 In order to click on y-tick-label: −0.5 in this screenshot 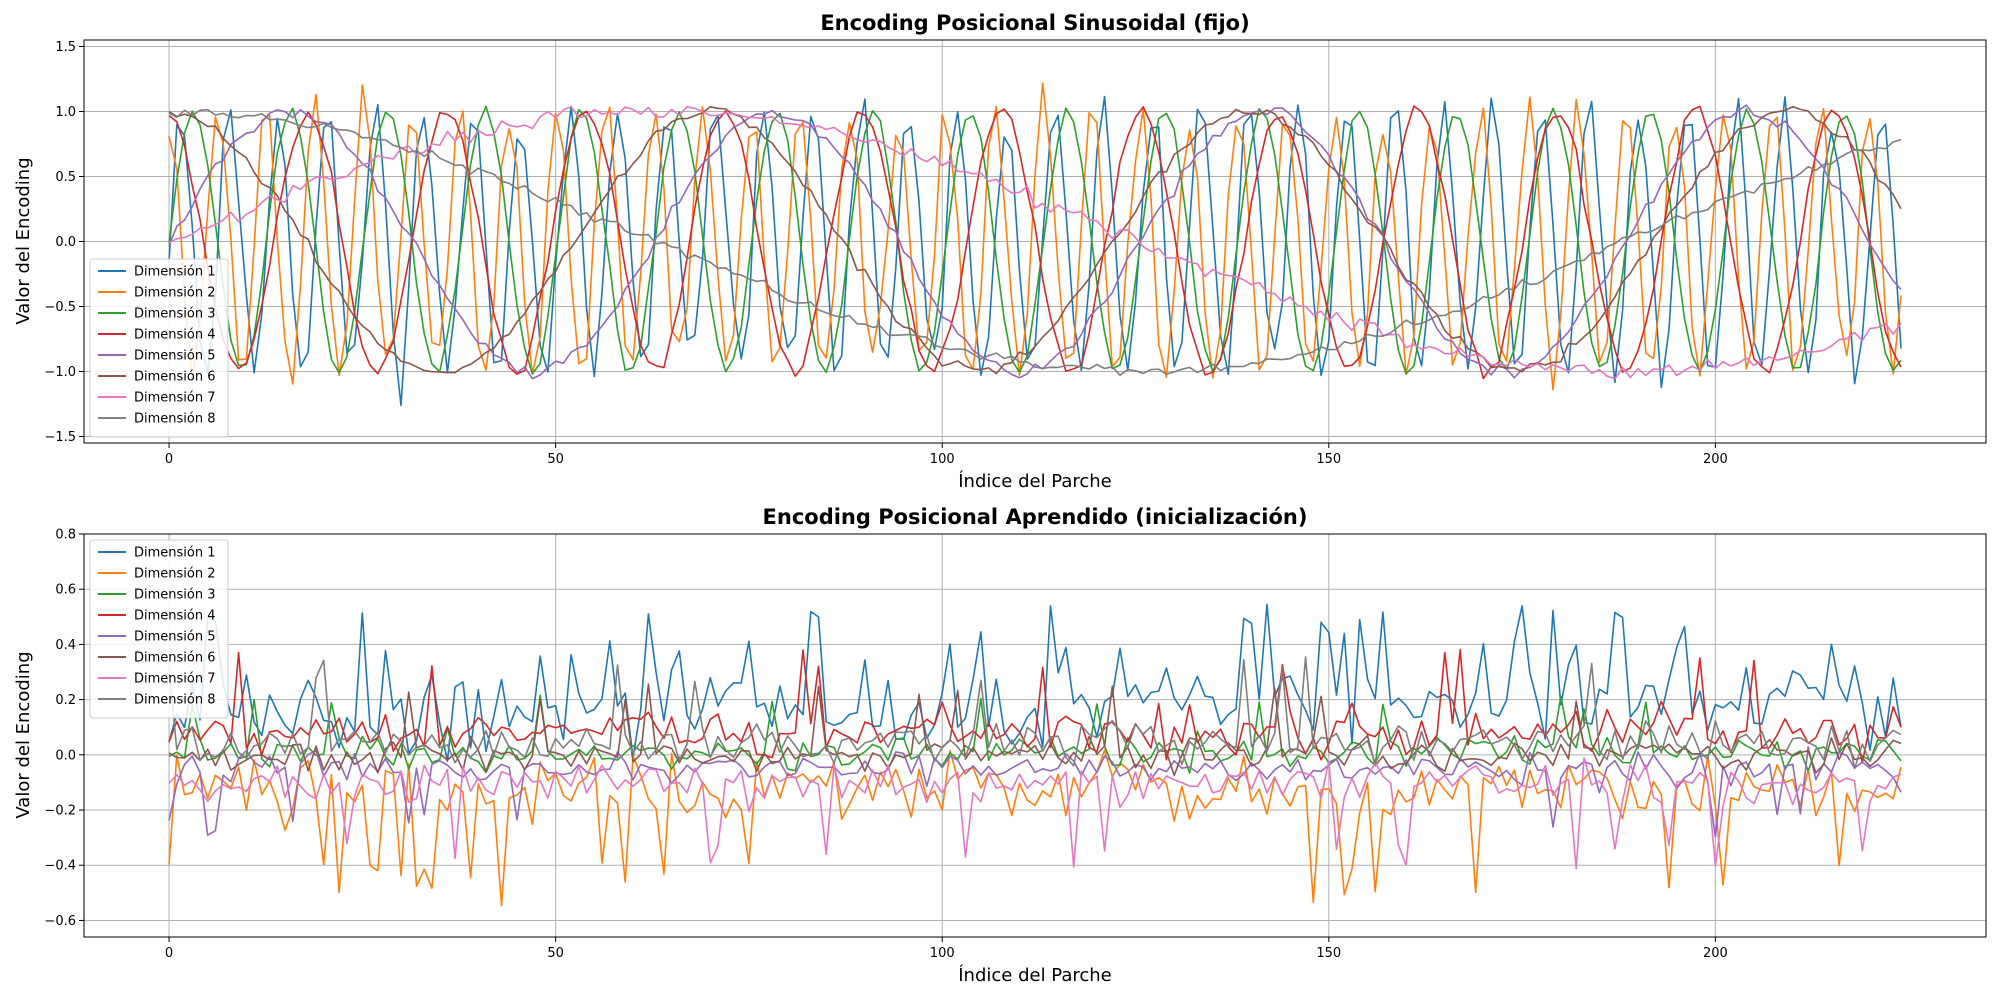, I will do `click(60, 307)`.